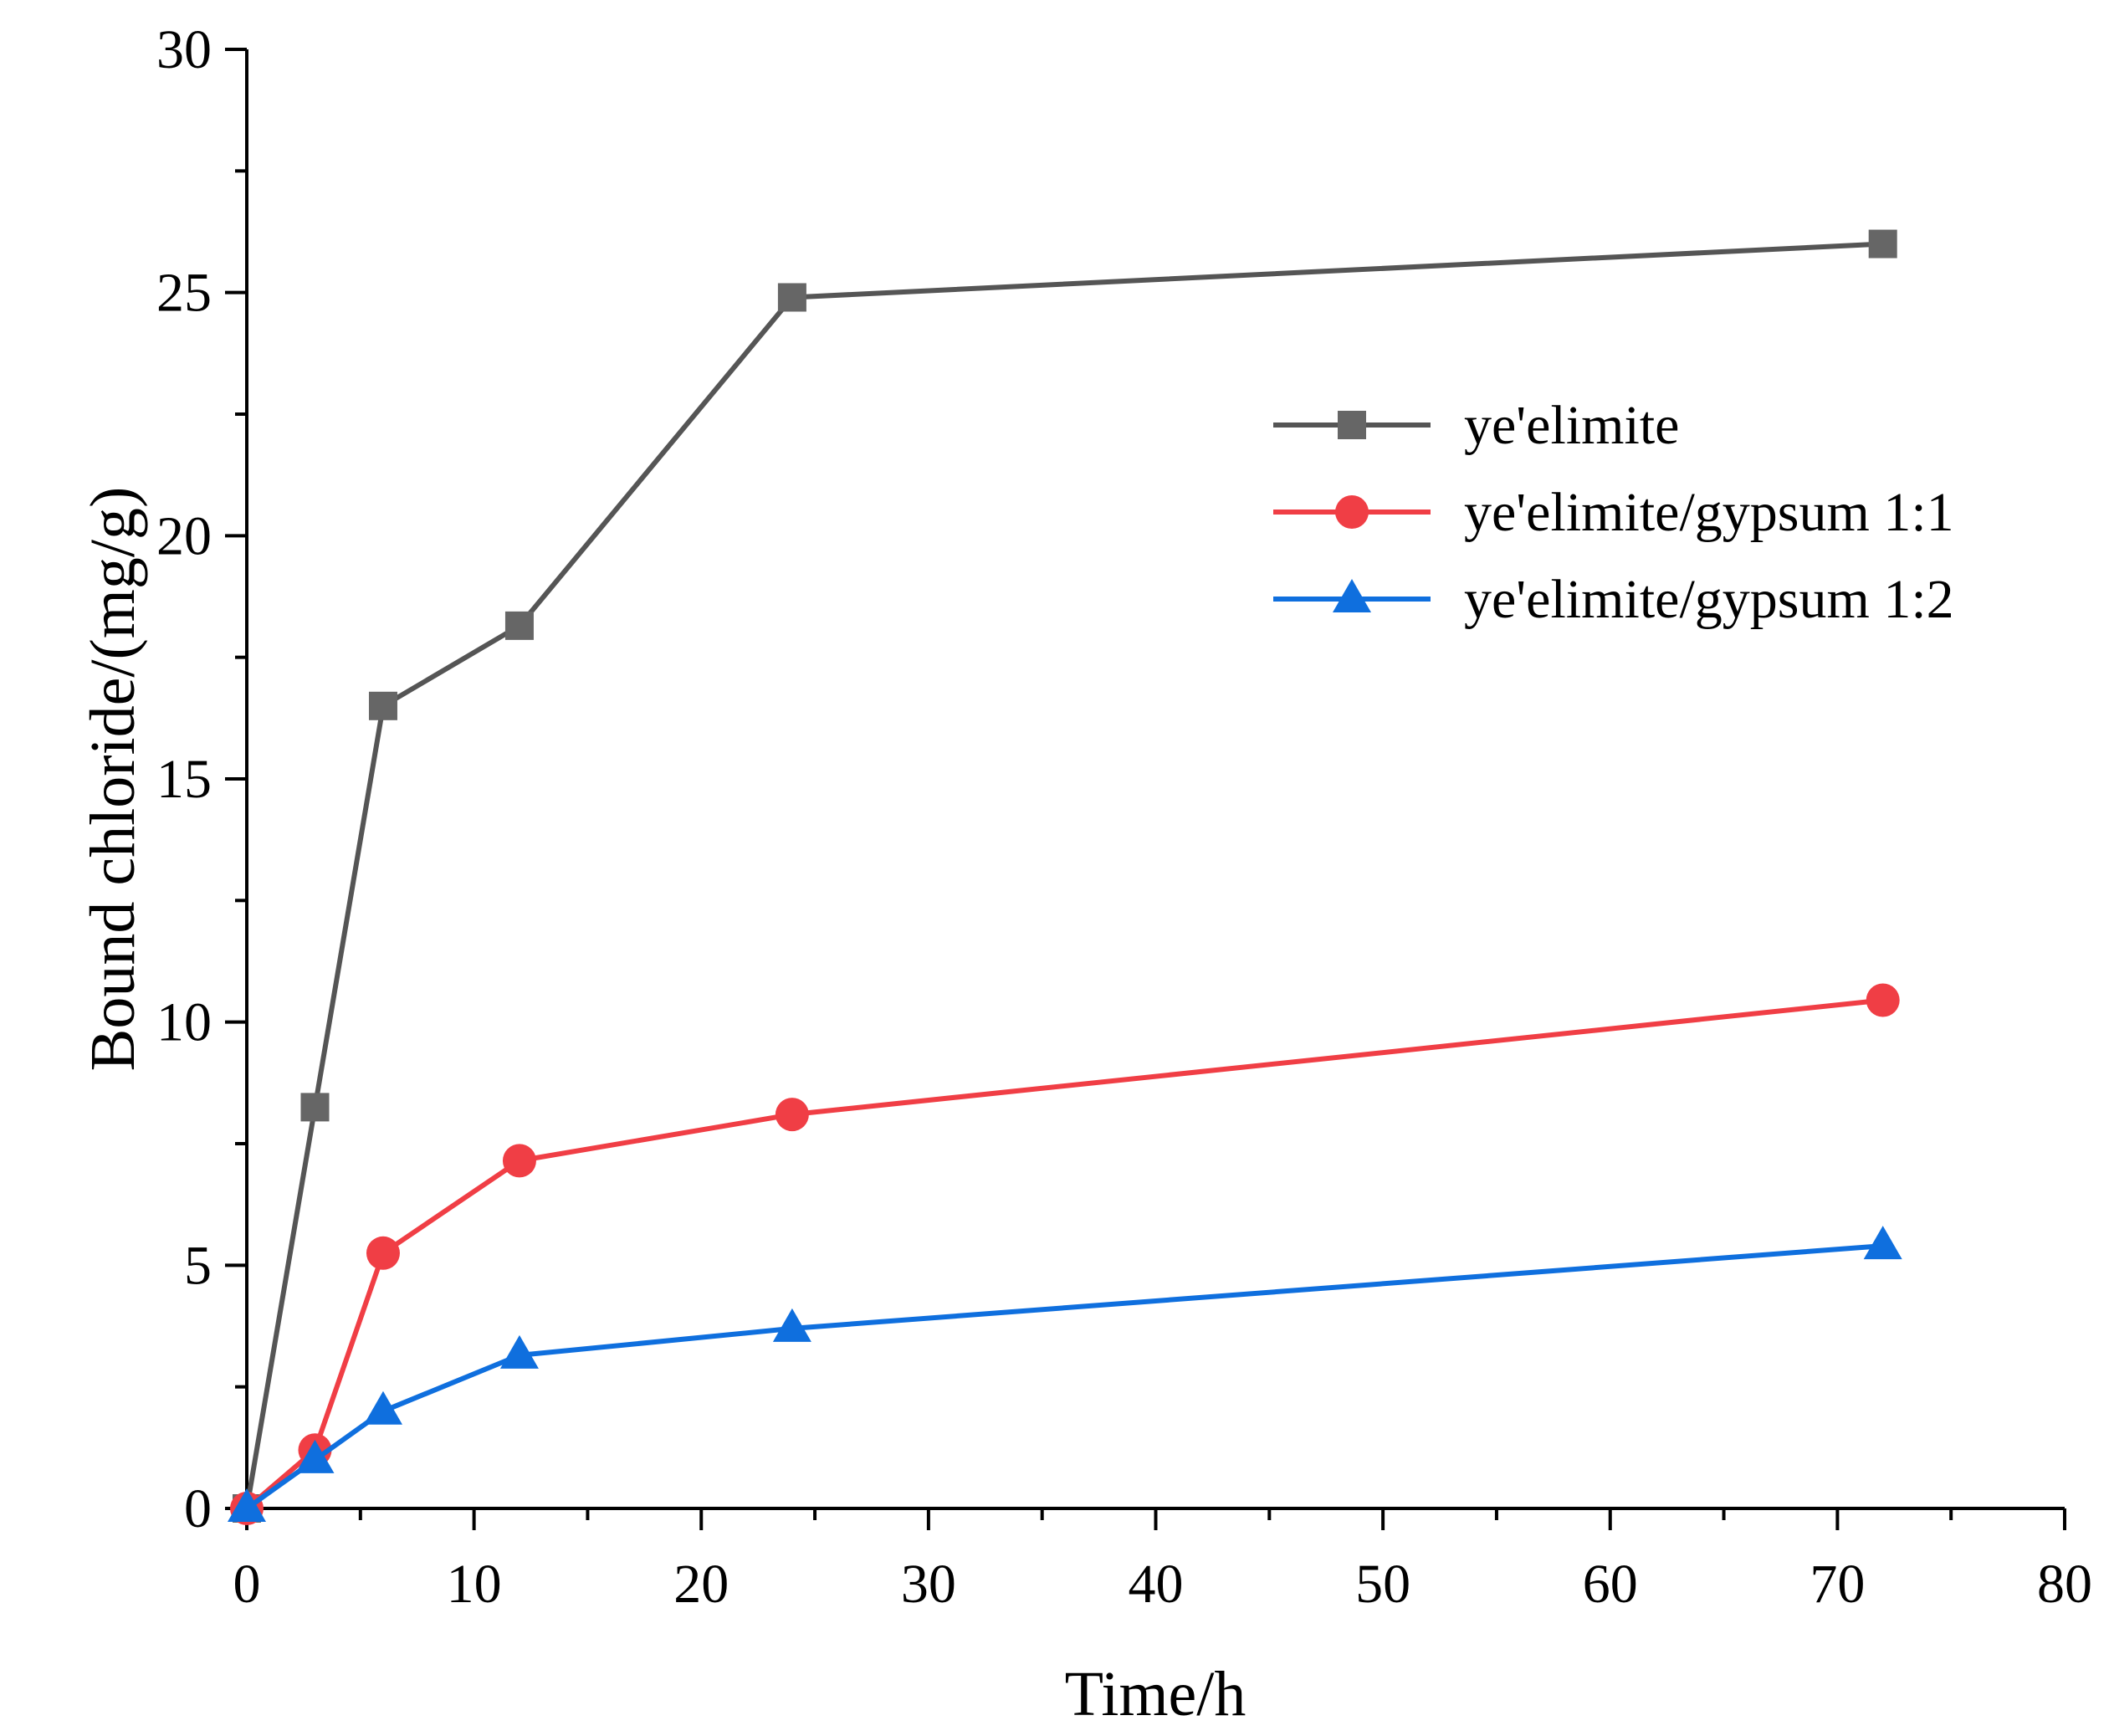  I want to click on legend-square-marker, so click(1352, 425).